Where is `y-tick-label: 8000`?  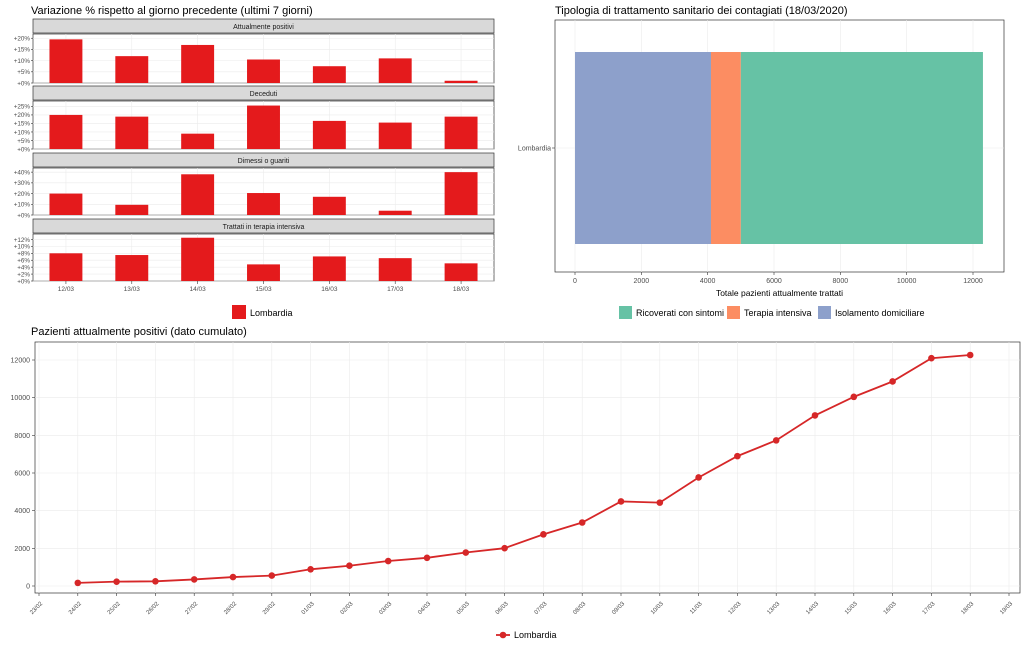
y-tick-label: 8000 is located at coordinates (22, 436).